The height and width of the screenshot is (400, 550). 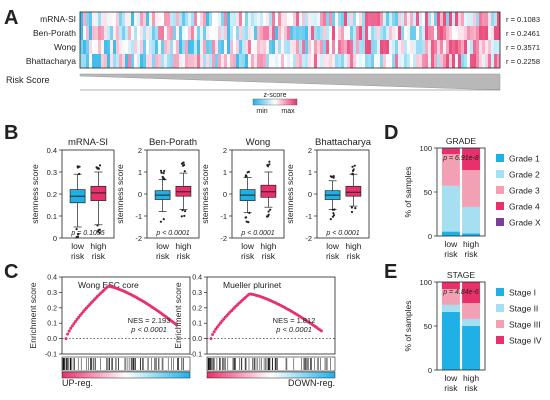 What do you see at coordinates (460, 158) in the screenshot?
I see `p-value: p = 6.91e-8` at bounding box center [460, 158].